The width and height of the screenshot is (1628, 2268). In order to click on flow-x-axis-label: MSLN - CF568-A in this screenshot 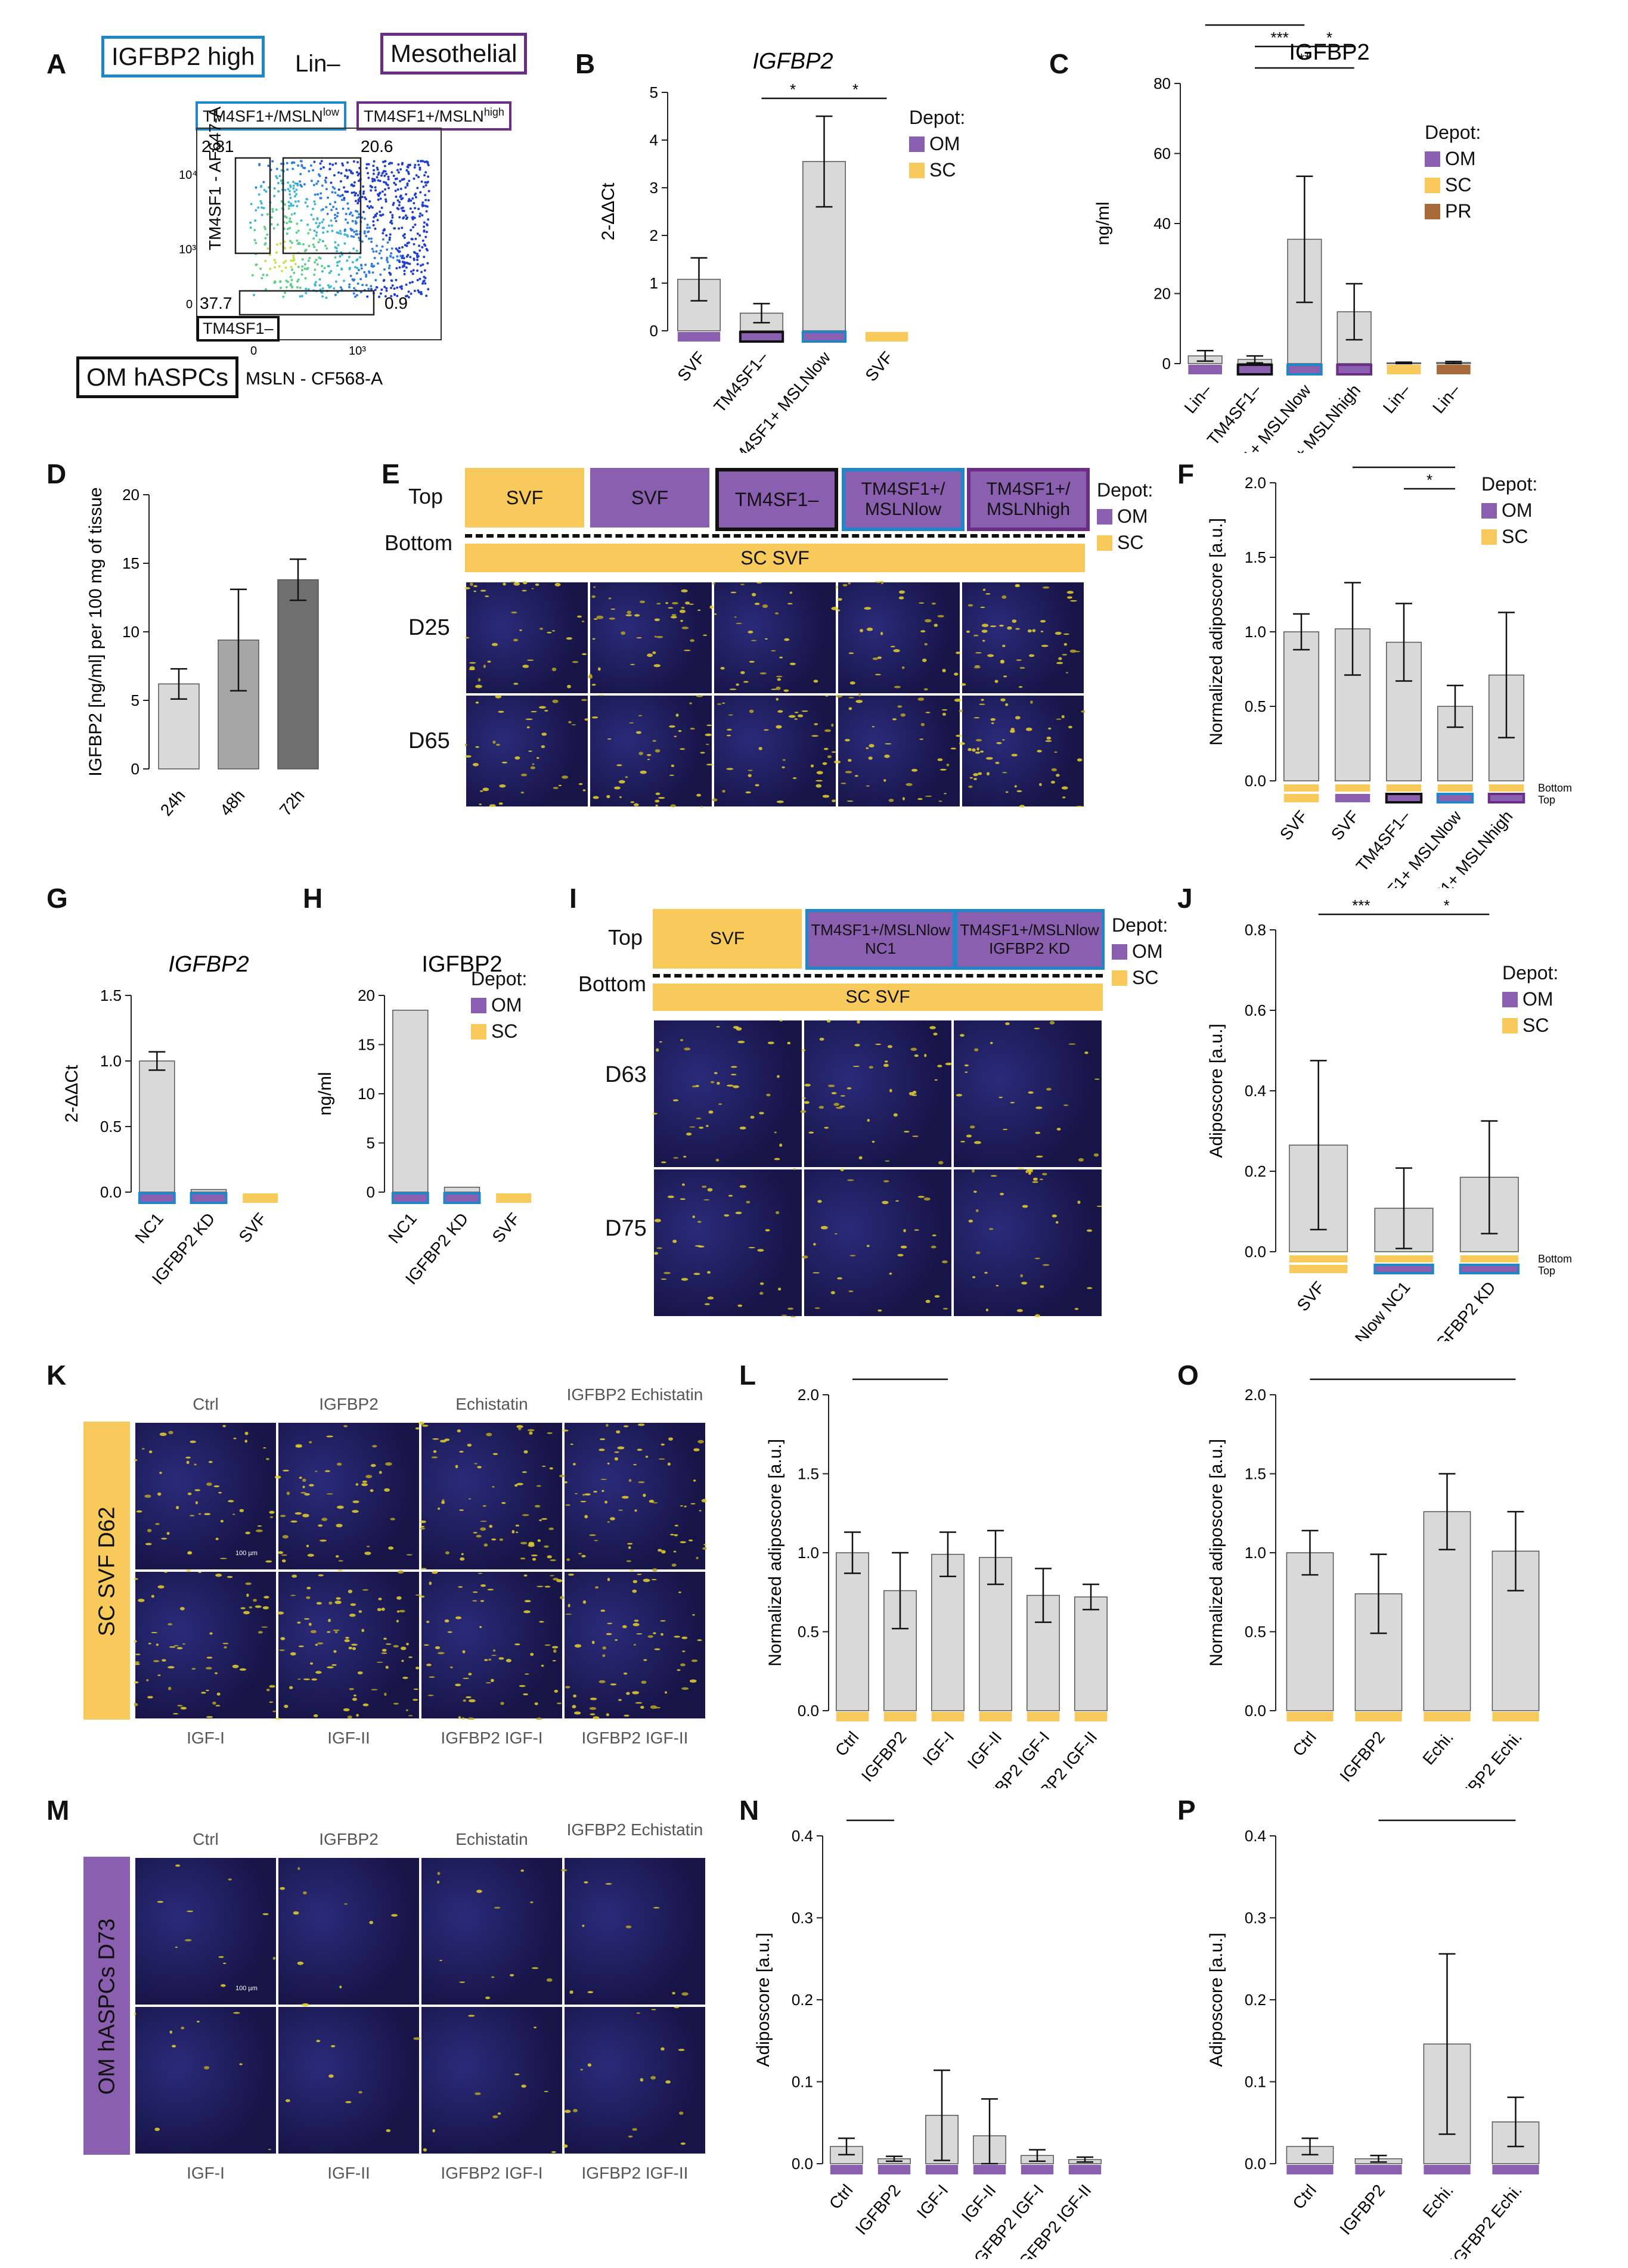, I will do `click(314, 379)`.